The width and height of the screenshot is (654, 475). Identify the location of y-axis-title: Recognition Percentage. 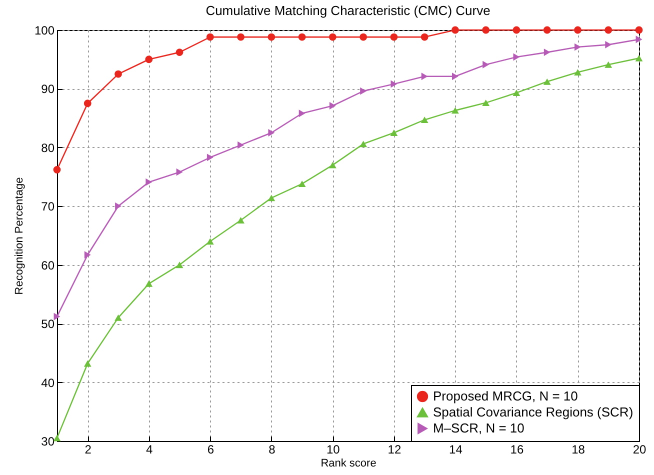
(19, 236).